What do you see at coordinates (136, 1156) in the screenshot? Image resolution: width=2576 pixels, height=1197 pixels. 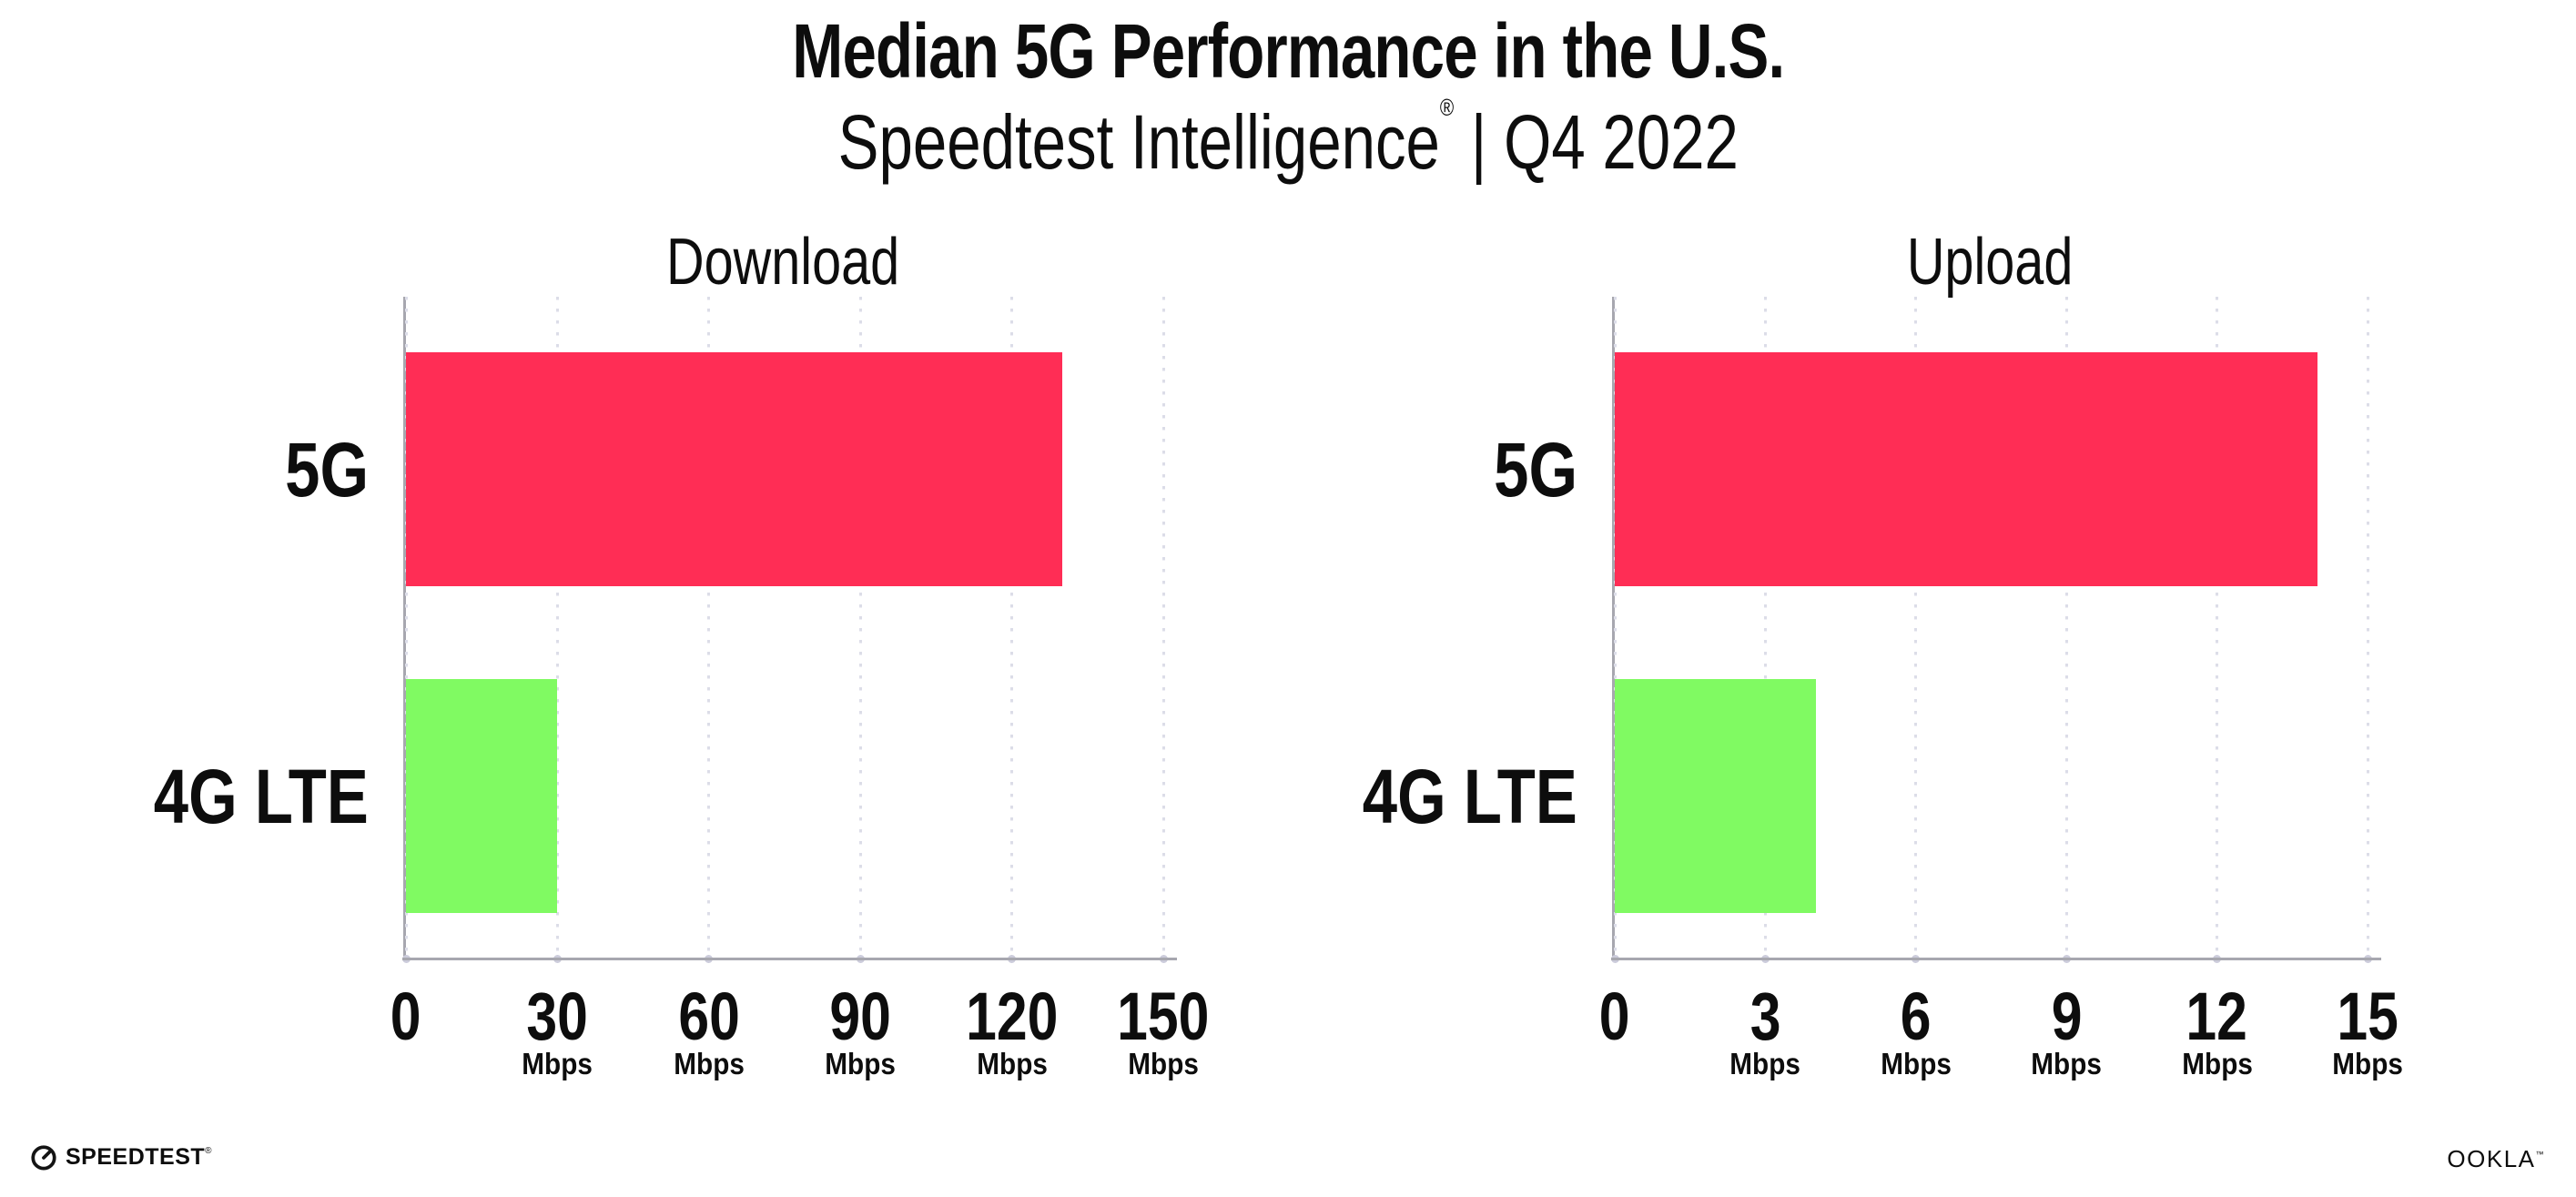 I see `speedtest-label: SPEEDTEST` at bounding box center [136, 1156].